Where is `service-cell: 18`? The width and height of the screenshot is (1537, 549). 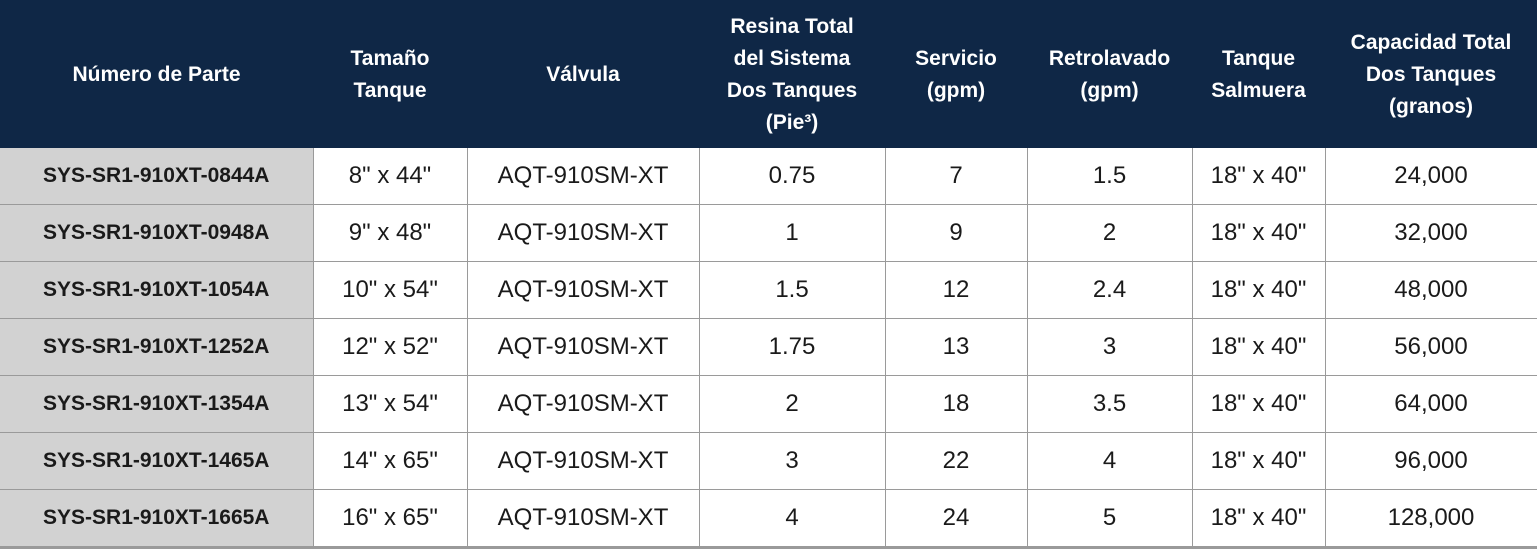 service-cell: 18 is located at coordinates (955, 404).